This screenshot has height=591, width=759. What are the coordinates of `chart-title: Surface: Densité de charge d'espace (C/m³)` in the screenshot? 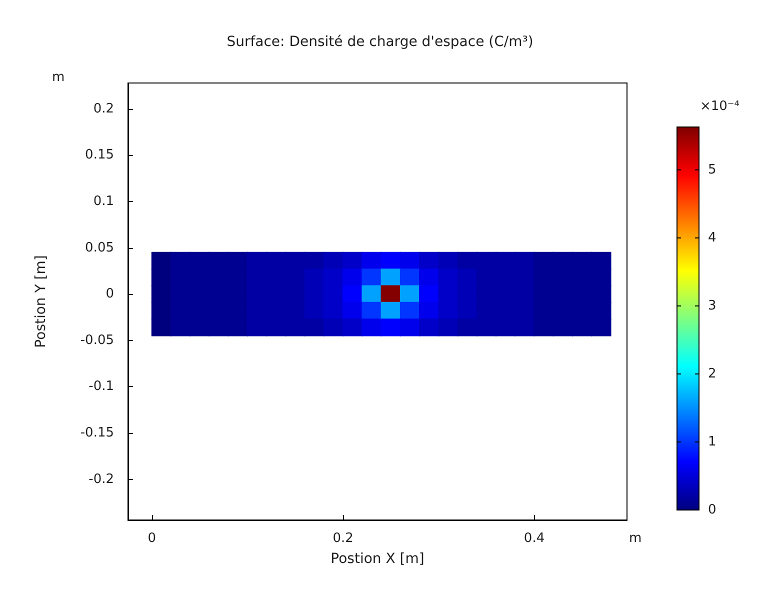 It's located at (380, 42).